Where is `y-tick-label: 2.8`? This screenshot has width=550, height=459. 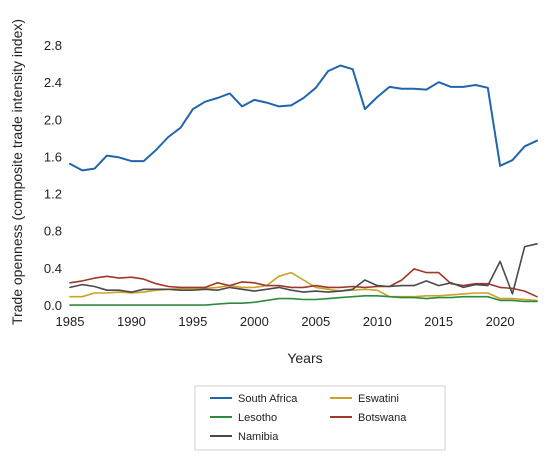
y-tick-label: 2.8 is located at coordinates (53, 45).